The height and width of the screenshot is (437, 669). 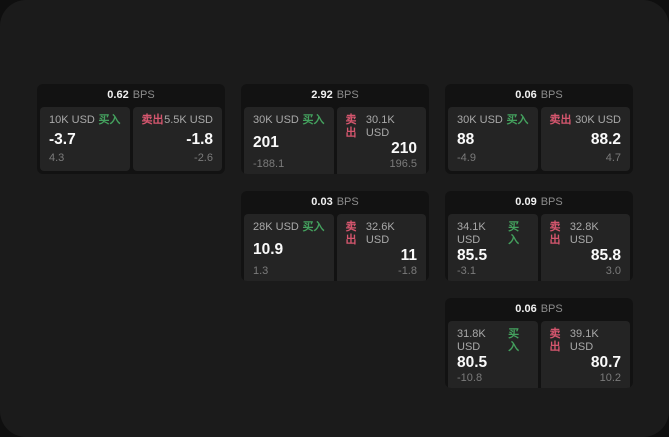 I want to click on sell-amount-label: 30K USD, so click(x=598, y=120).